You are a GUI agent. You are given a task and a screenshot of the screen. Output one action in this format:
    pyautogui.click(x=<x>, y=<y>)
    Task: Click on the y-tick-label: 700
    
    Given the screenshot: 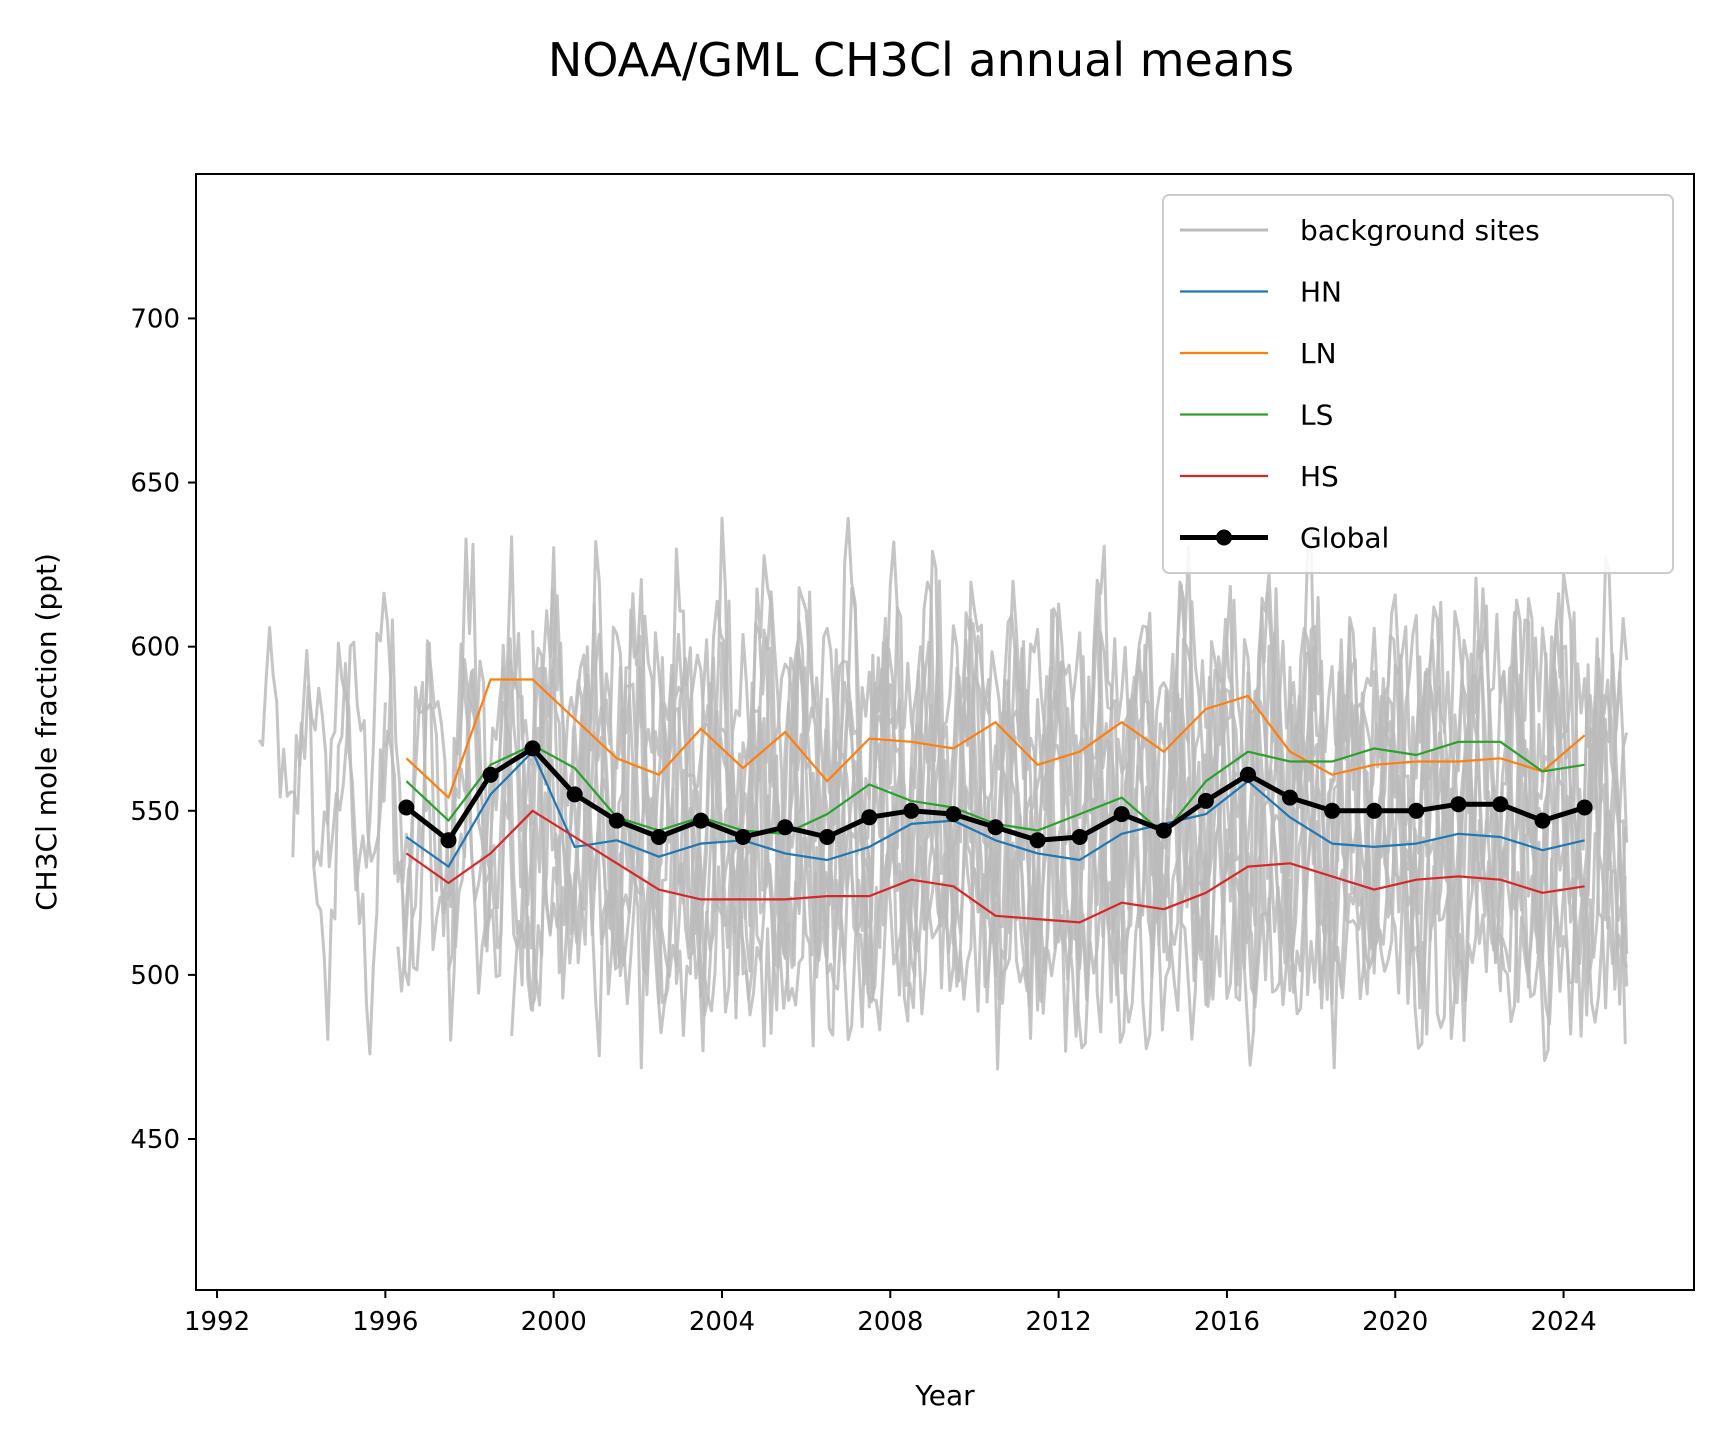 What is the action you would take?
    pyautogui.click(x=155, y=319)
    